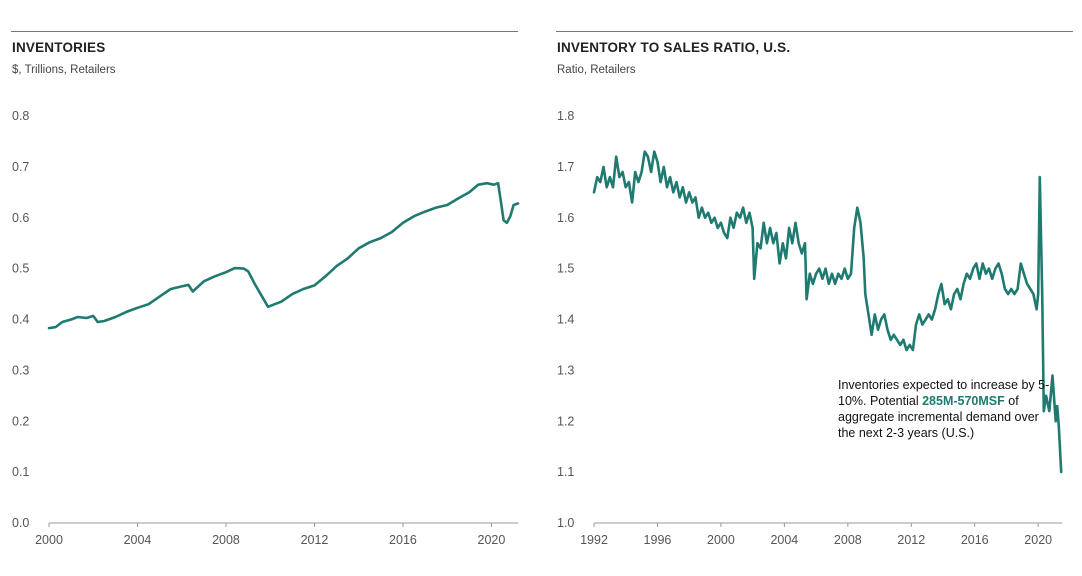 This screenshot has height=576, width=1082. I want to click on y-tick-label: 1.5, so click(565, 269).